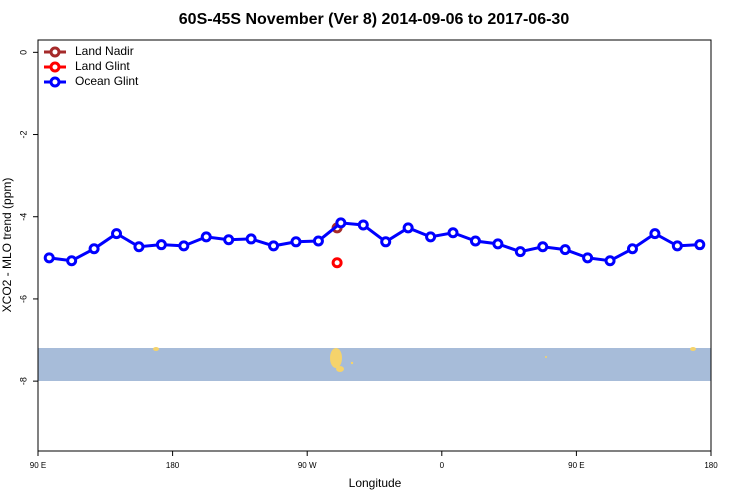  I want to click on legend-label: Land Glint, so click(102, 66).